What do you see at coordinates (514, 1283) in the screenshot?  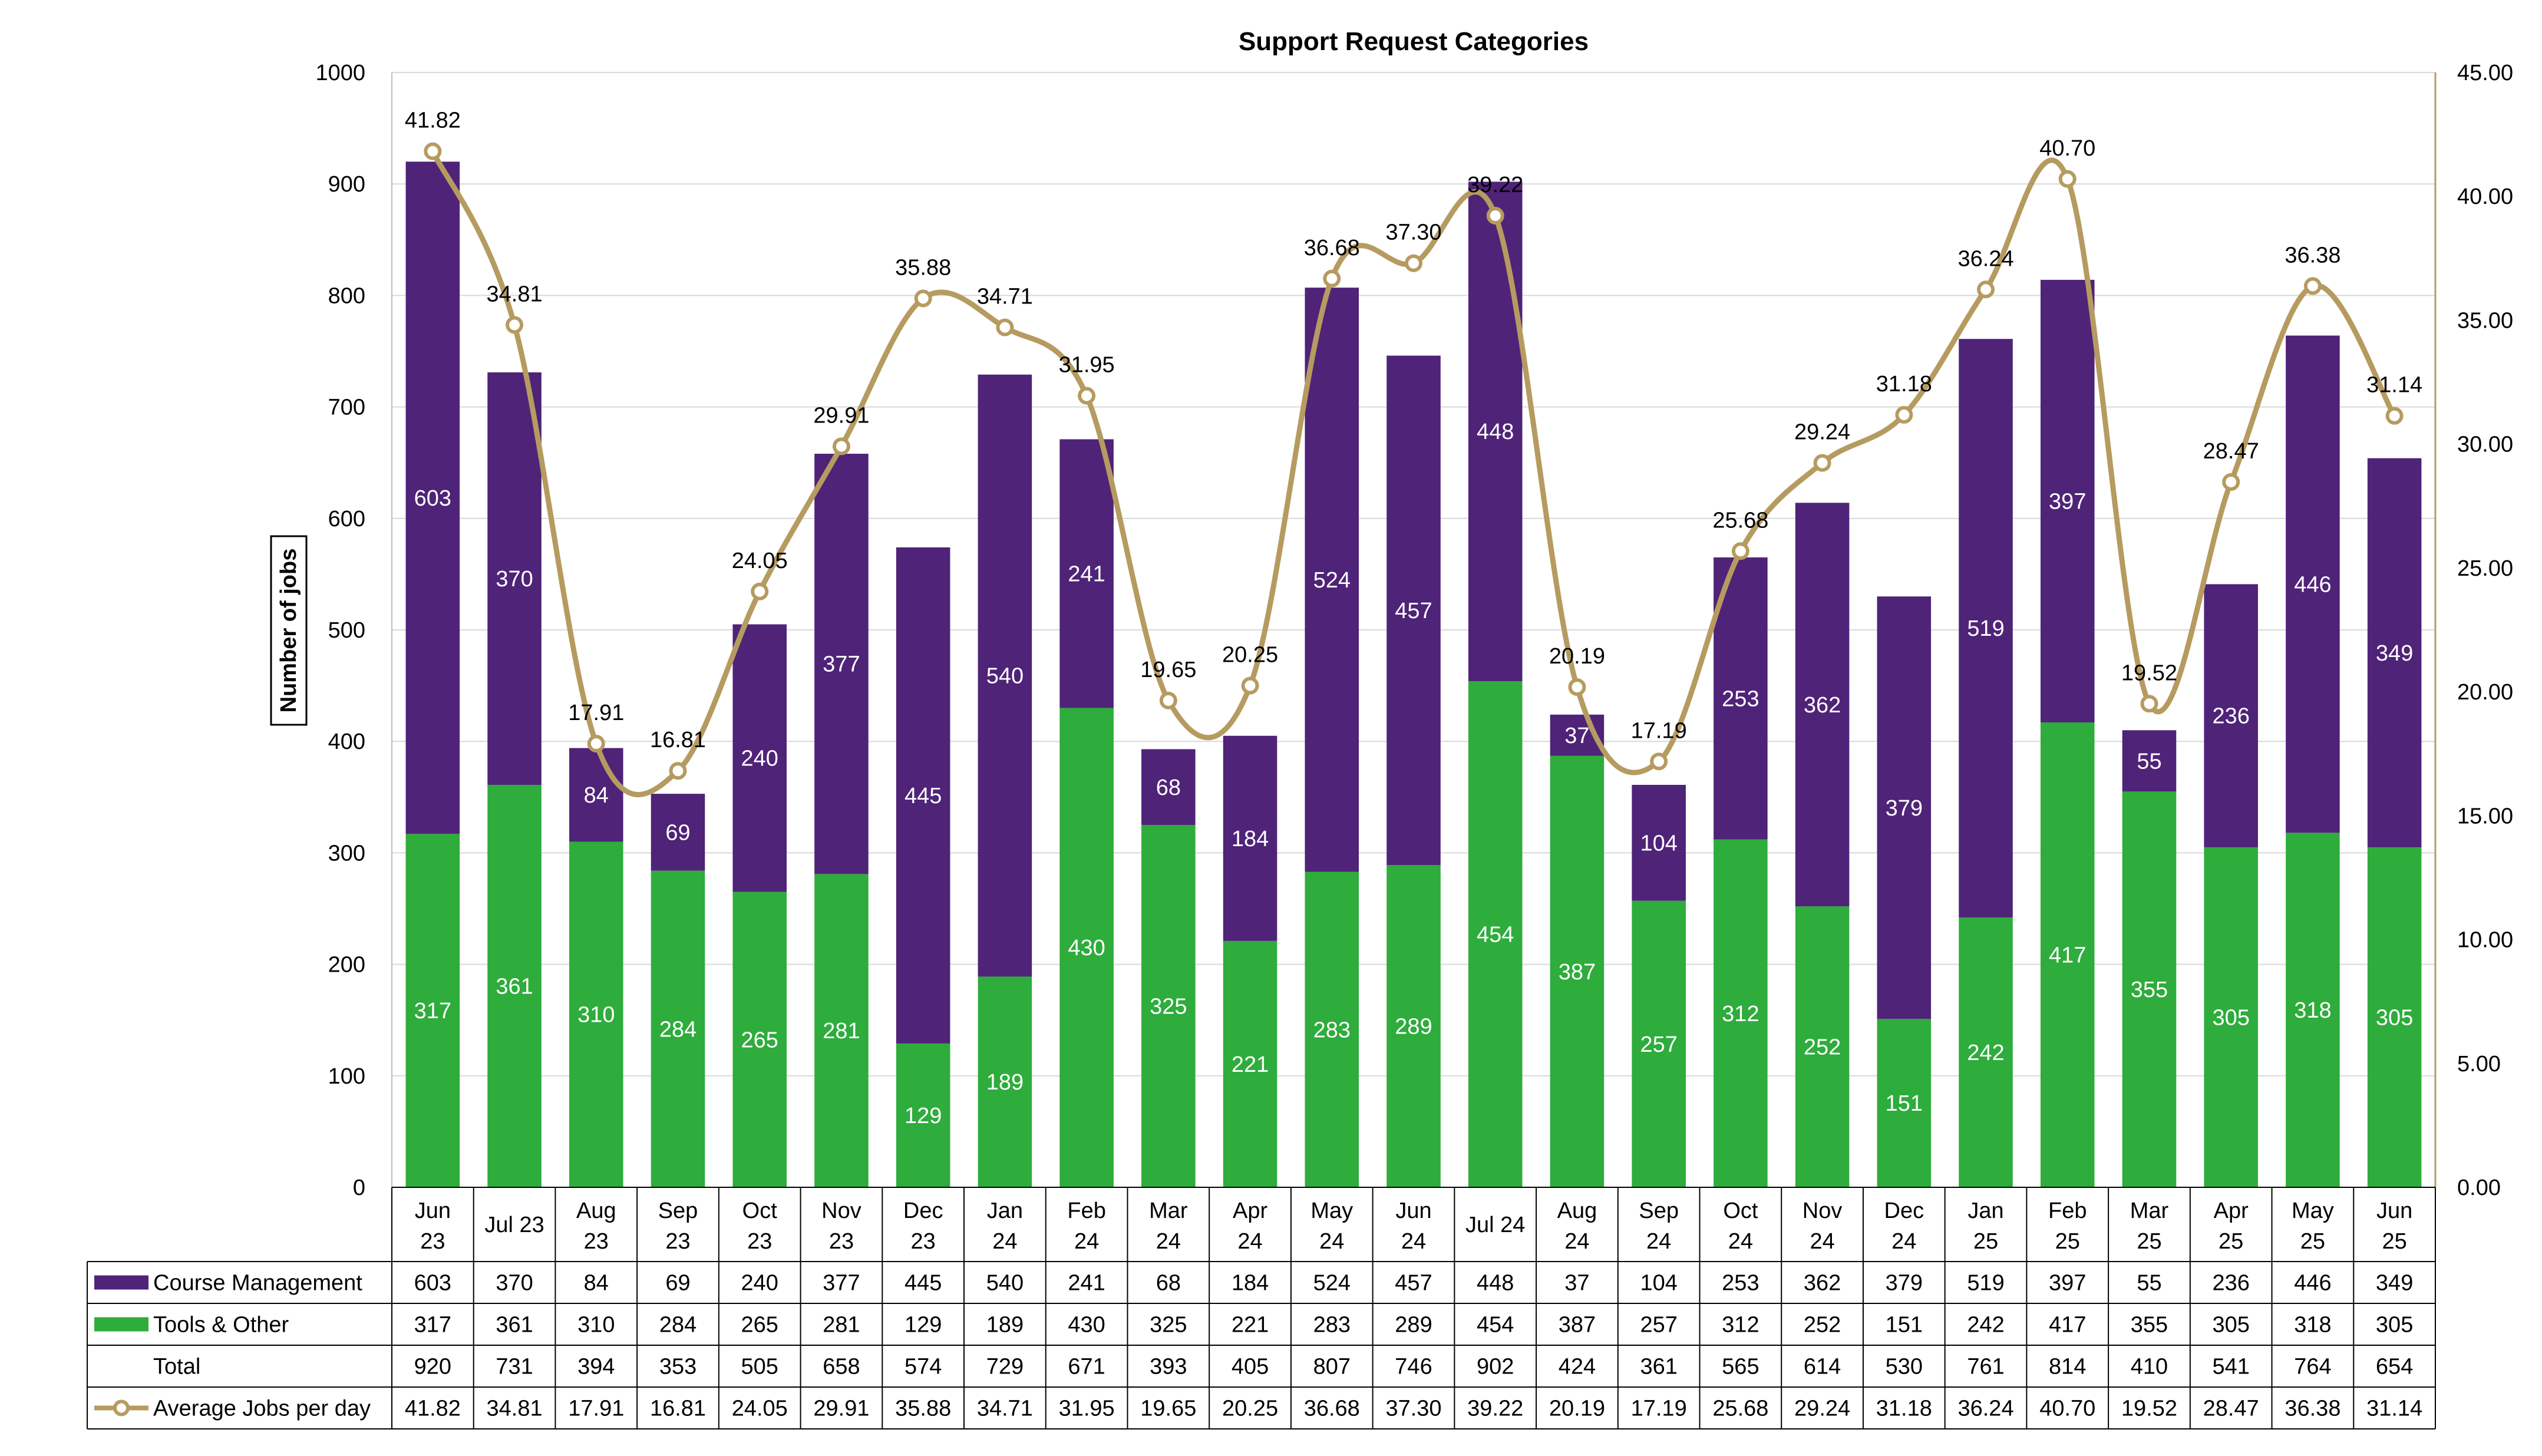 I see `table-cell: 370` at bounding box center [514, 1283].